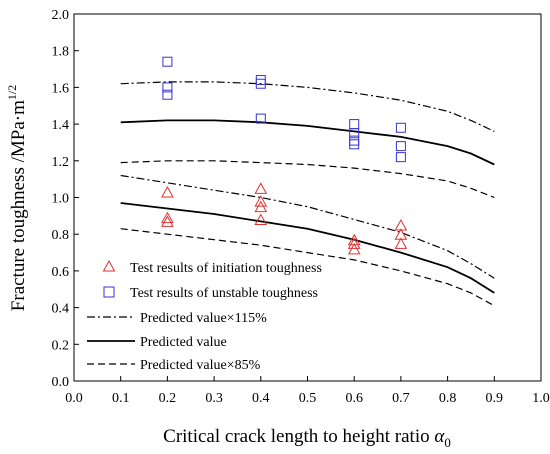 This screenshot has height=454, width=550. Describe the element at coordinates (200, 365) in the screenshot. I see `legend-label-predicted-85: Predicted value×85%` at that location.